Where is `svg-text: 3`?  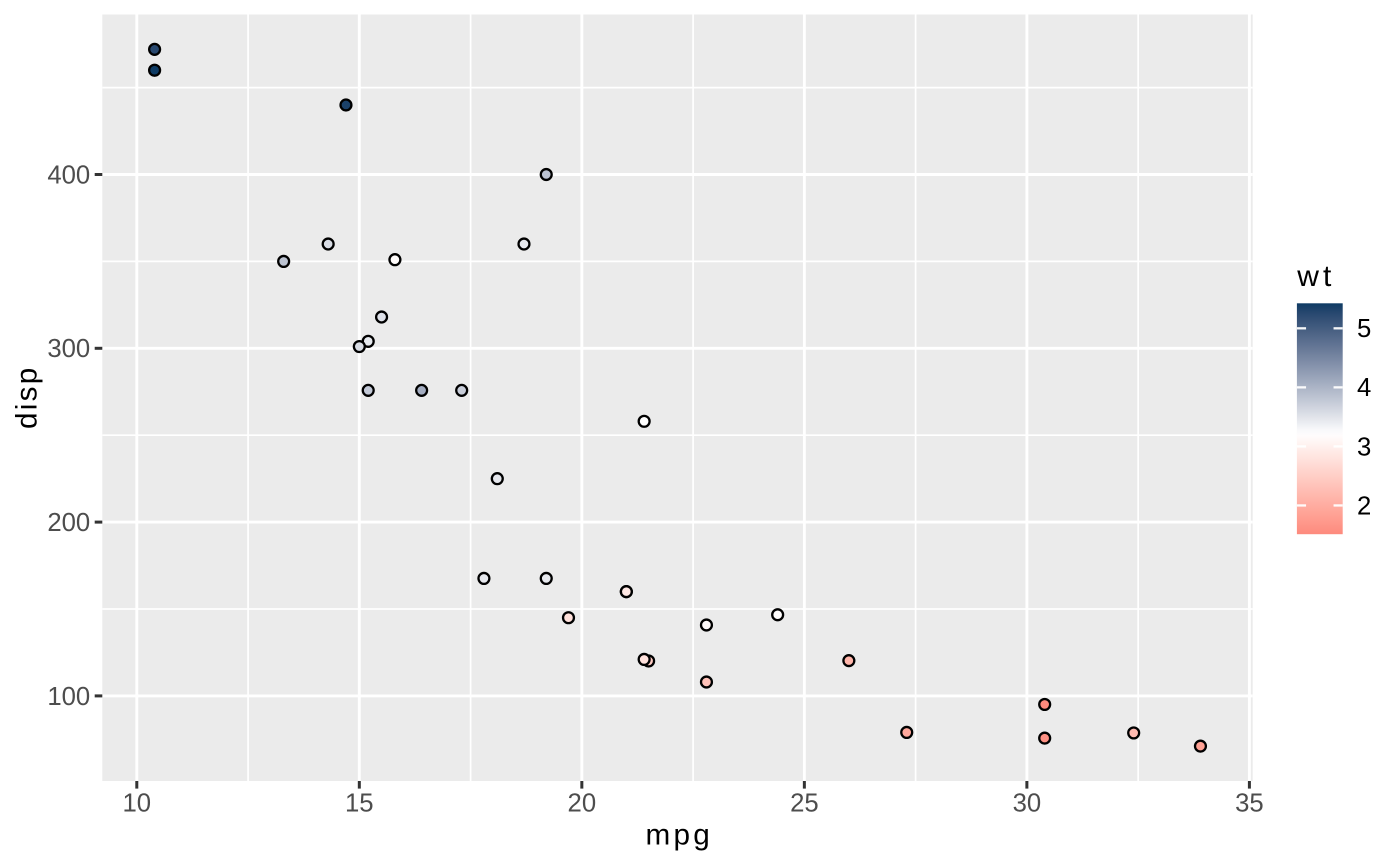 svg-text: 3 is located at coordinates (1364, 447).